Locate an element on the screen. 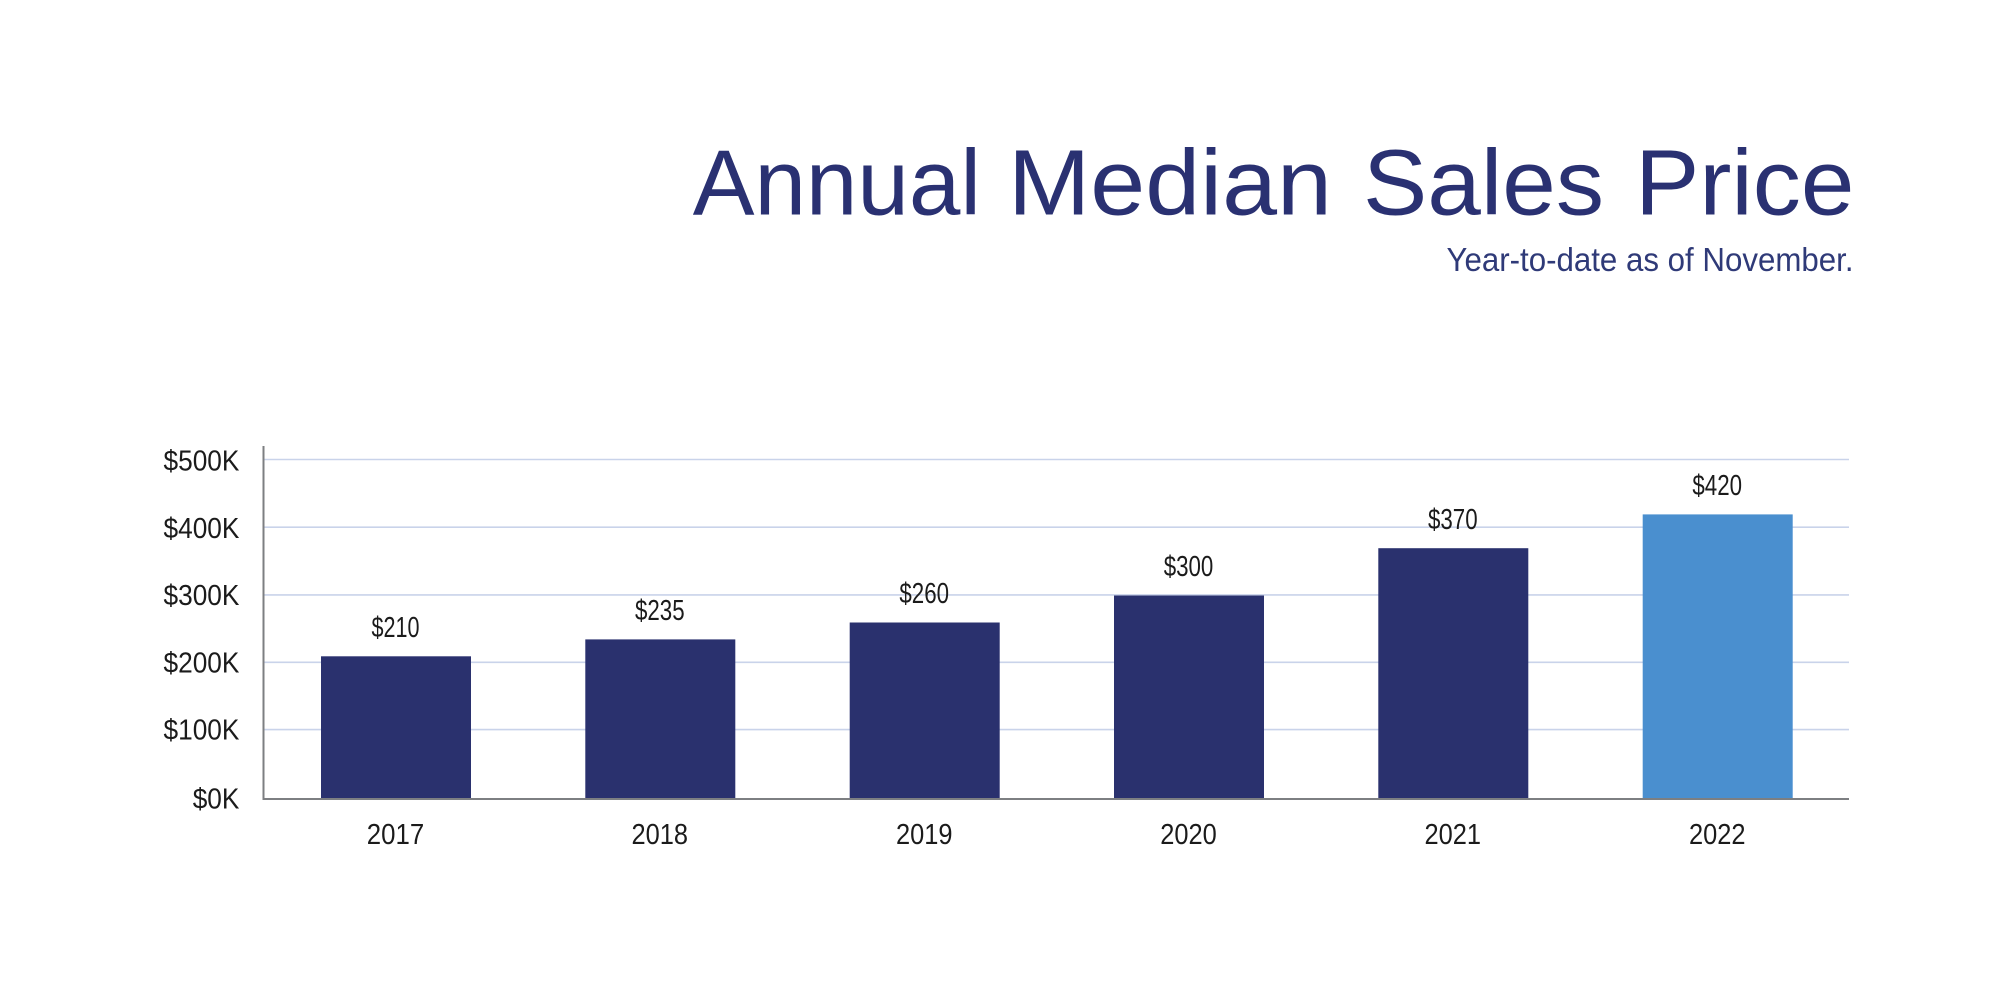 This screenshot has width=2000, height=1000. svg-text: 2018 is located at coordinates (660, 835).